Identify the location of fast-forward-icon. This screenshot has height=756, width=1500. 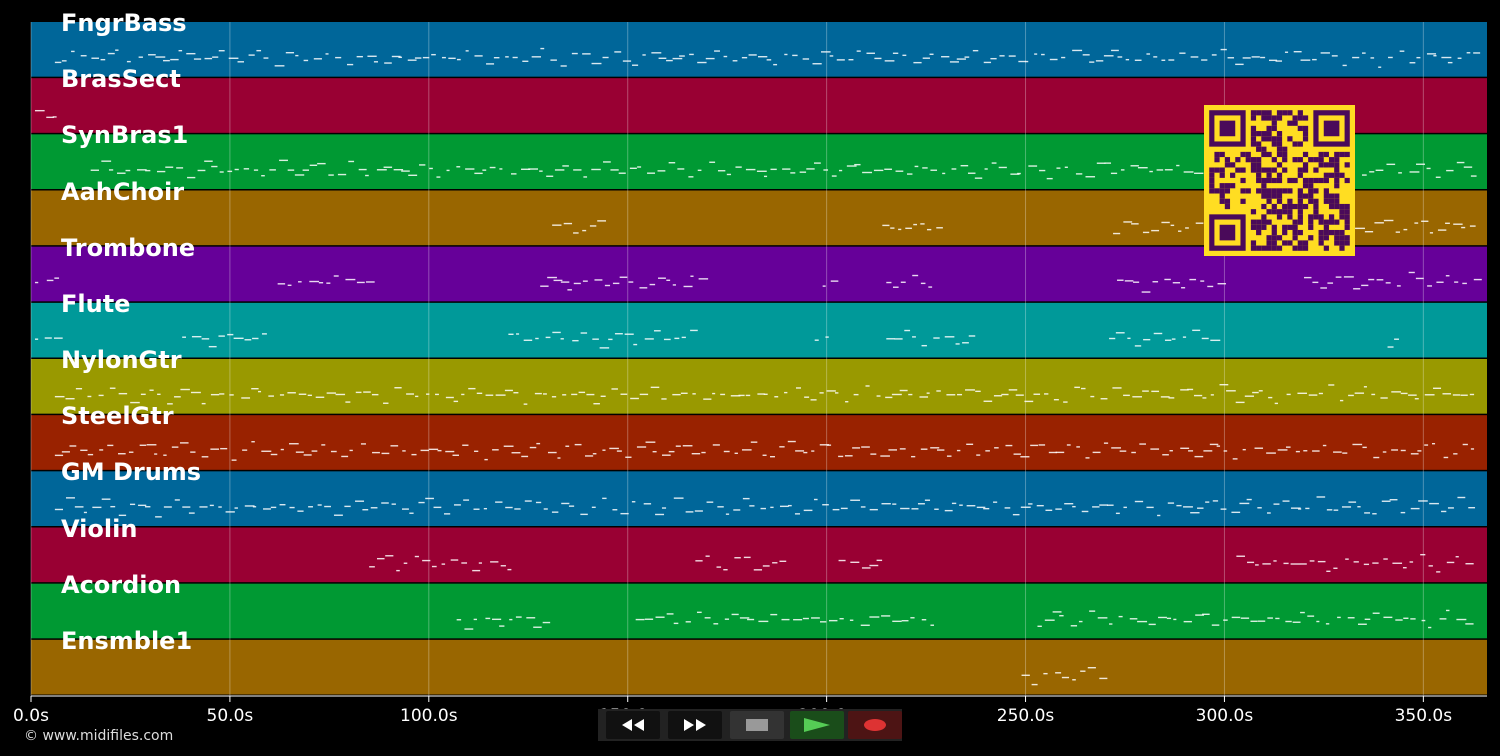
(695, 725).